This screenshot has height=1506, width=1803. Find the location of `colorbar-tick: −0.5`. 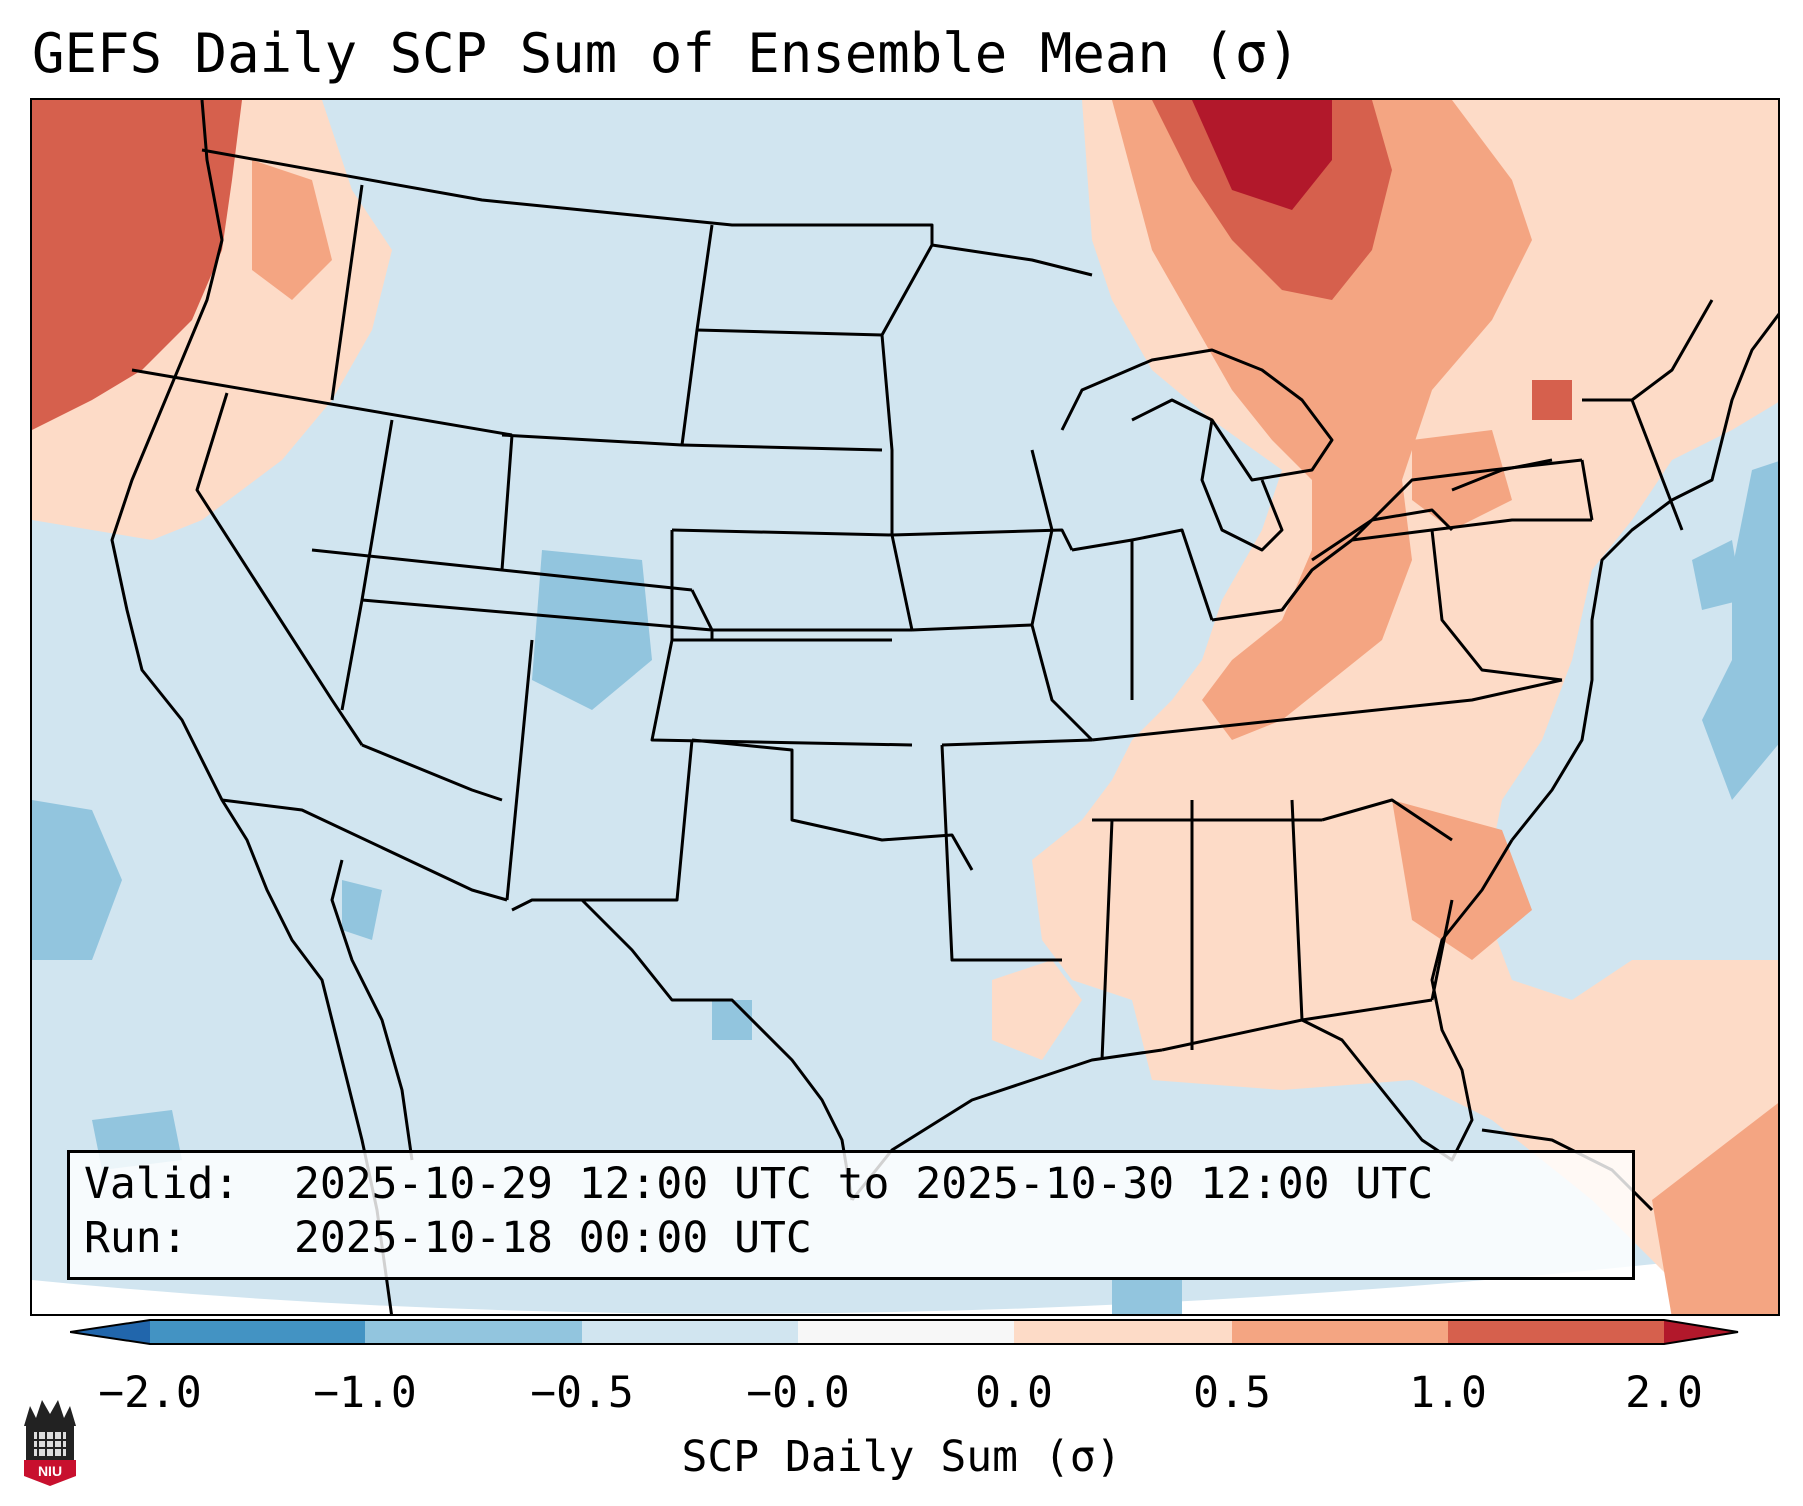

colorbar-tick: −0.5 is located at coordinates (582, 1393).